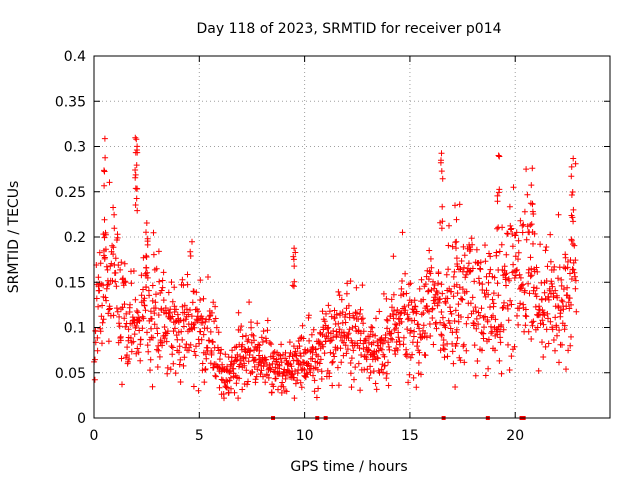 The width and height of the screenshot is (640, 480). I want to click on x-tick-label: 0, so click(94, 436).